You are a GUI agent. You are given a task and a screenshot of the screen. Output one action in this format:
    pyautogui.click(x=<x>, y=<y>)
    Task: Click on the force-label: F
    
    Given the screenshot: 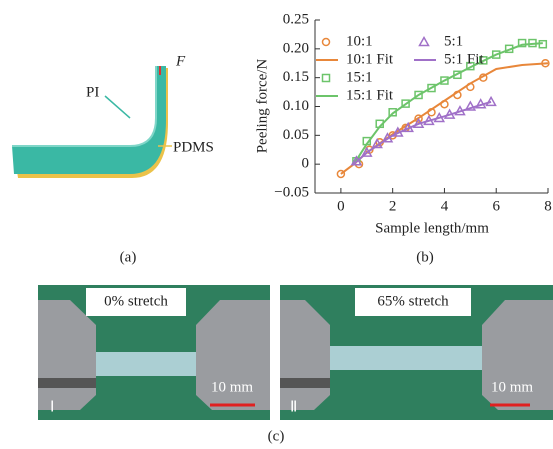 What is the action you would take?
    pyautogui.click(x=180, y=61)
    